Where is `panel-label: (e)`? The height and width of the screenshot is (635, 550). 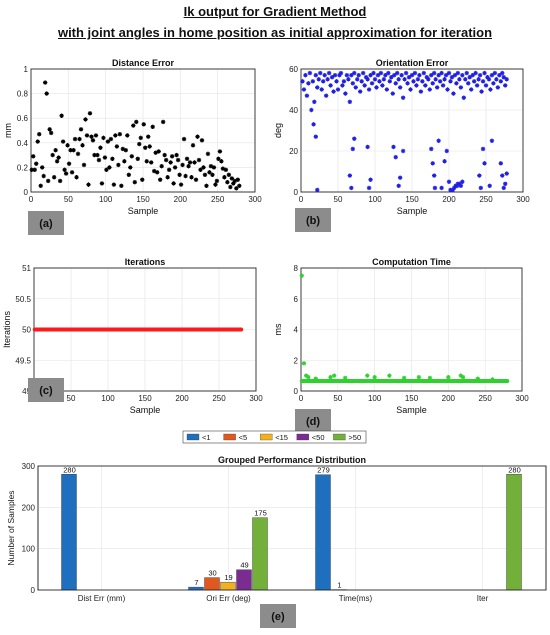 panel-label: (e) is located at coordinates (278, 616).